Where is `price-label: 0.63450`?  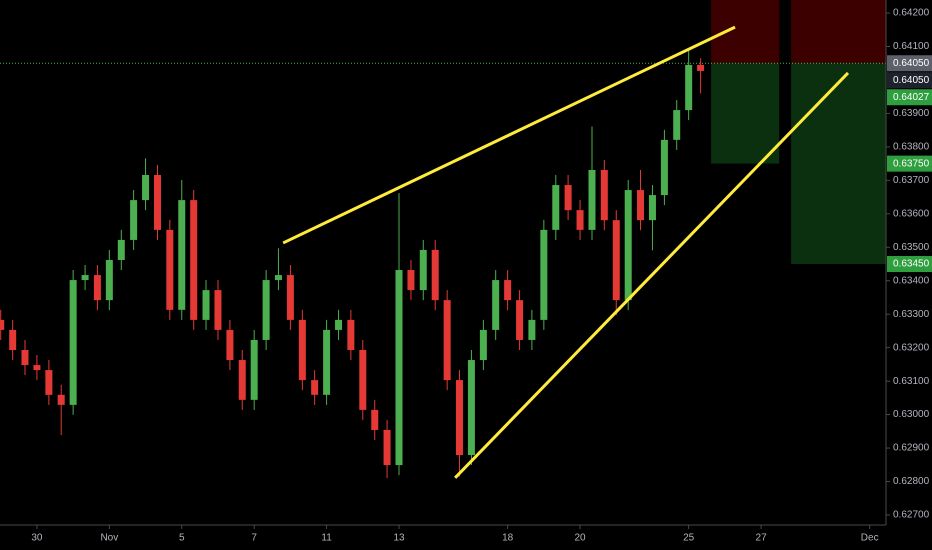
price-label: 0.63450 is located at coordinates (911, 264).